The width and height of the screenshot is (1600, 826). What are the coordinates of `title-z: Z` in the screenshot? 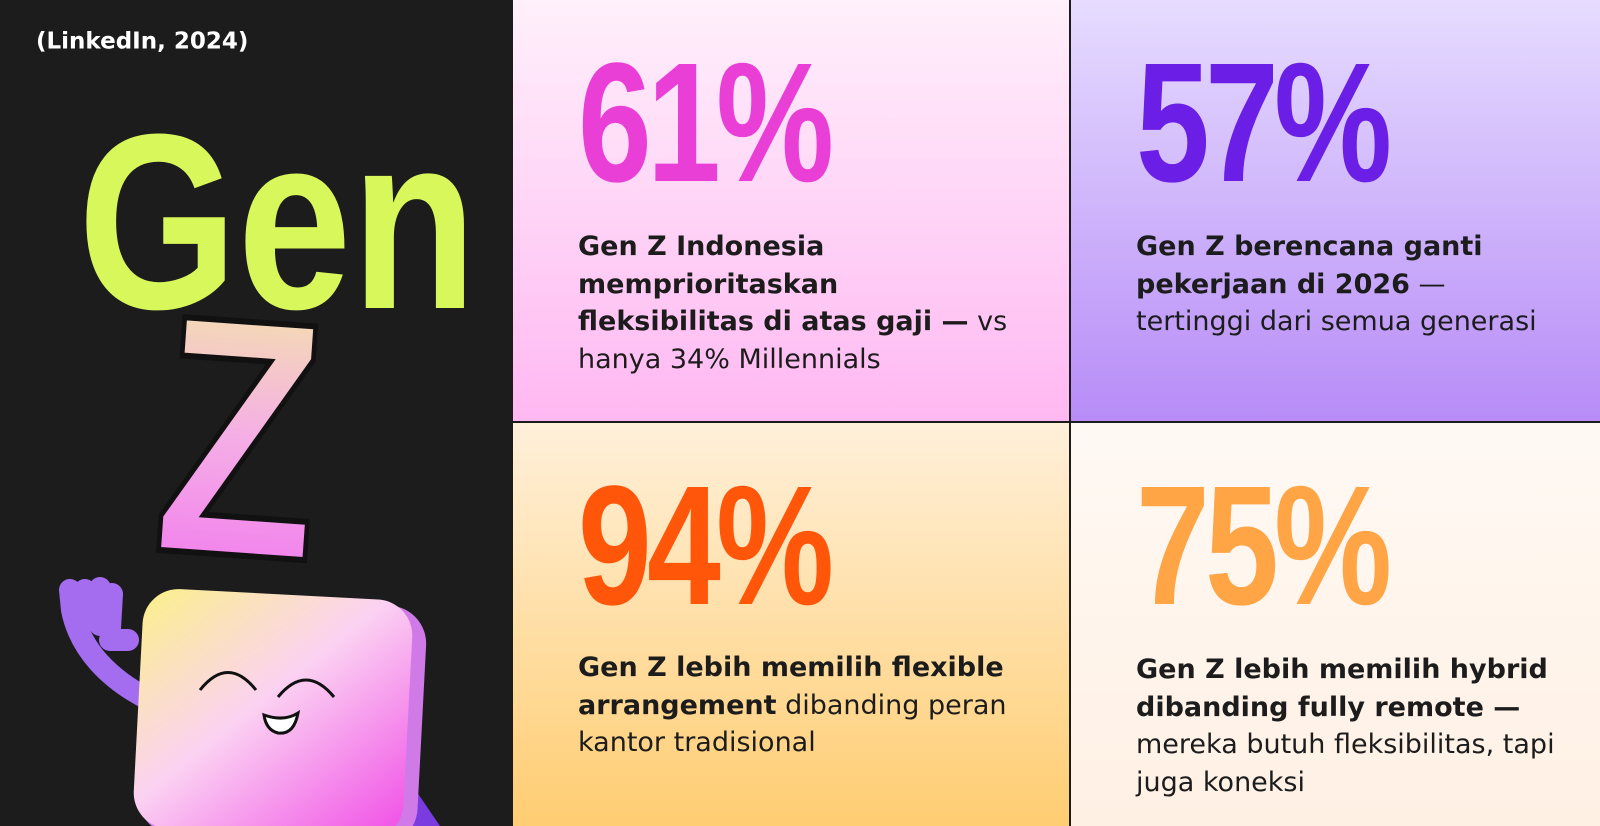 It's located at (240, 437).